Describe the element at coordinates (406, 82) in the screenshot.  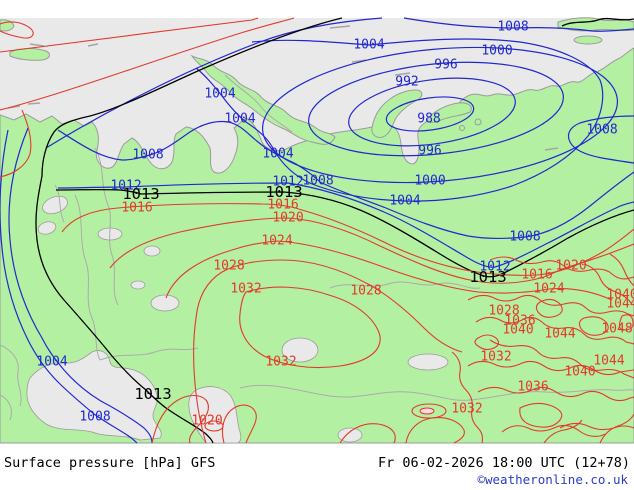
I see `isobar-label-992: 992` at that location.